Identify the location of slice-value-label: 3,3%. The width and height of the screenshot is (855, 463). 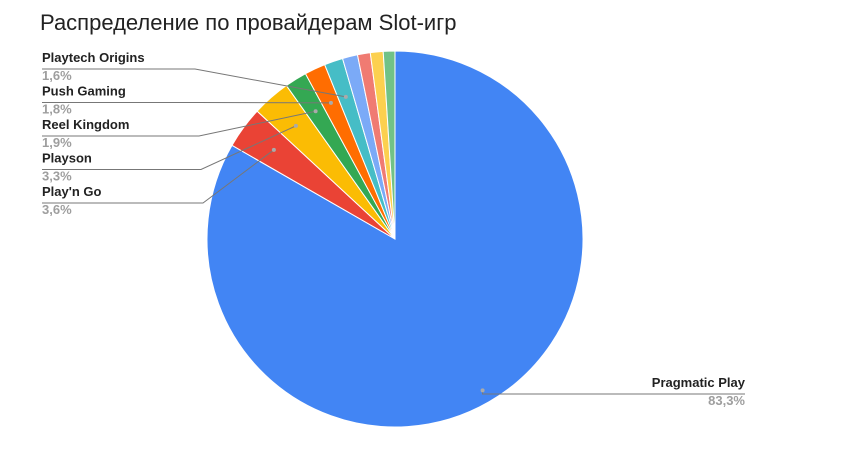
(57, 176).